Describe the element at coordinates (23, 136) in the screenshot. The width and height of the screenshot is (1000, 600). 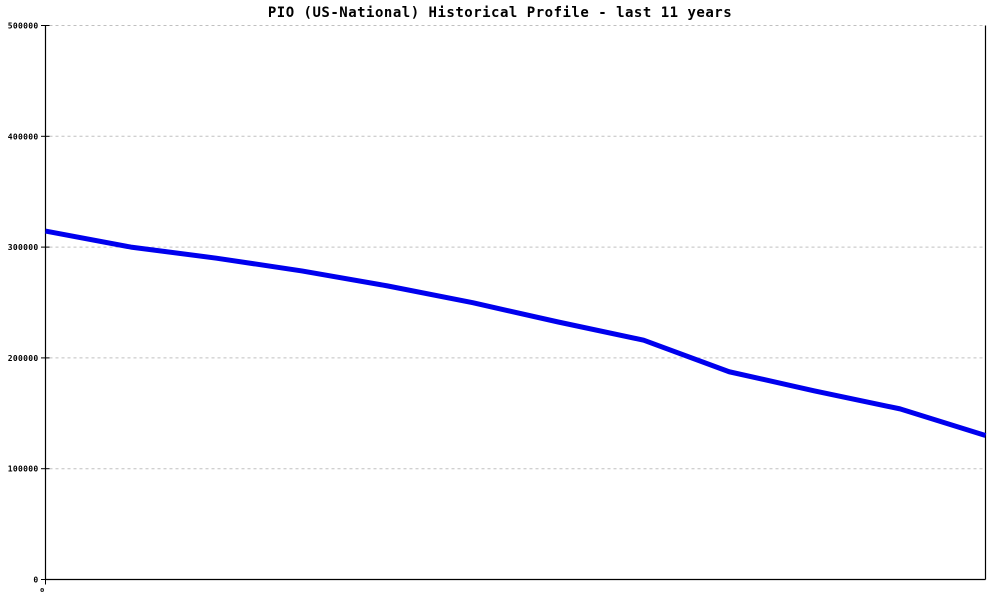
I see `y-tick-label-400000: 400000` at that location.